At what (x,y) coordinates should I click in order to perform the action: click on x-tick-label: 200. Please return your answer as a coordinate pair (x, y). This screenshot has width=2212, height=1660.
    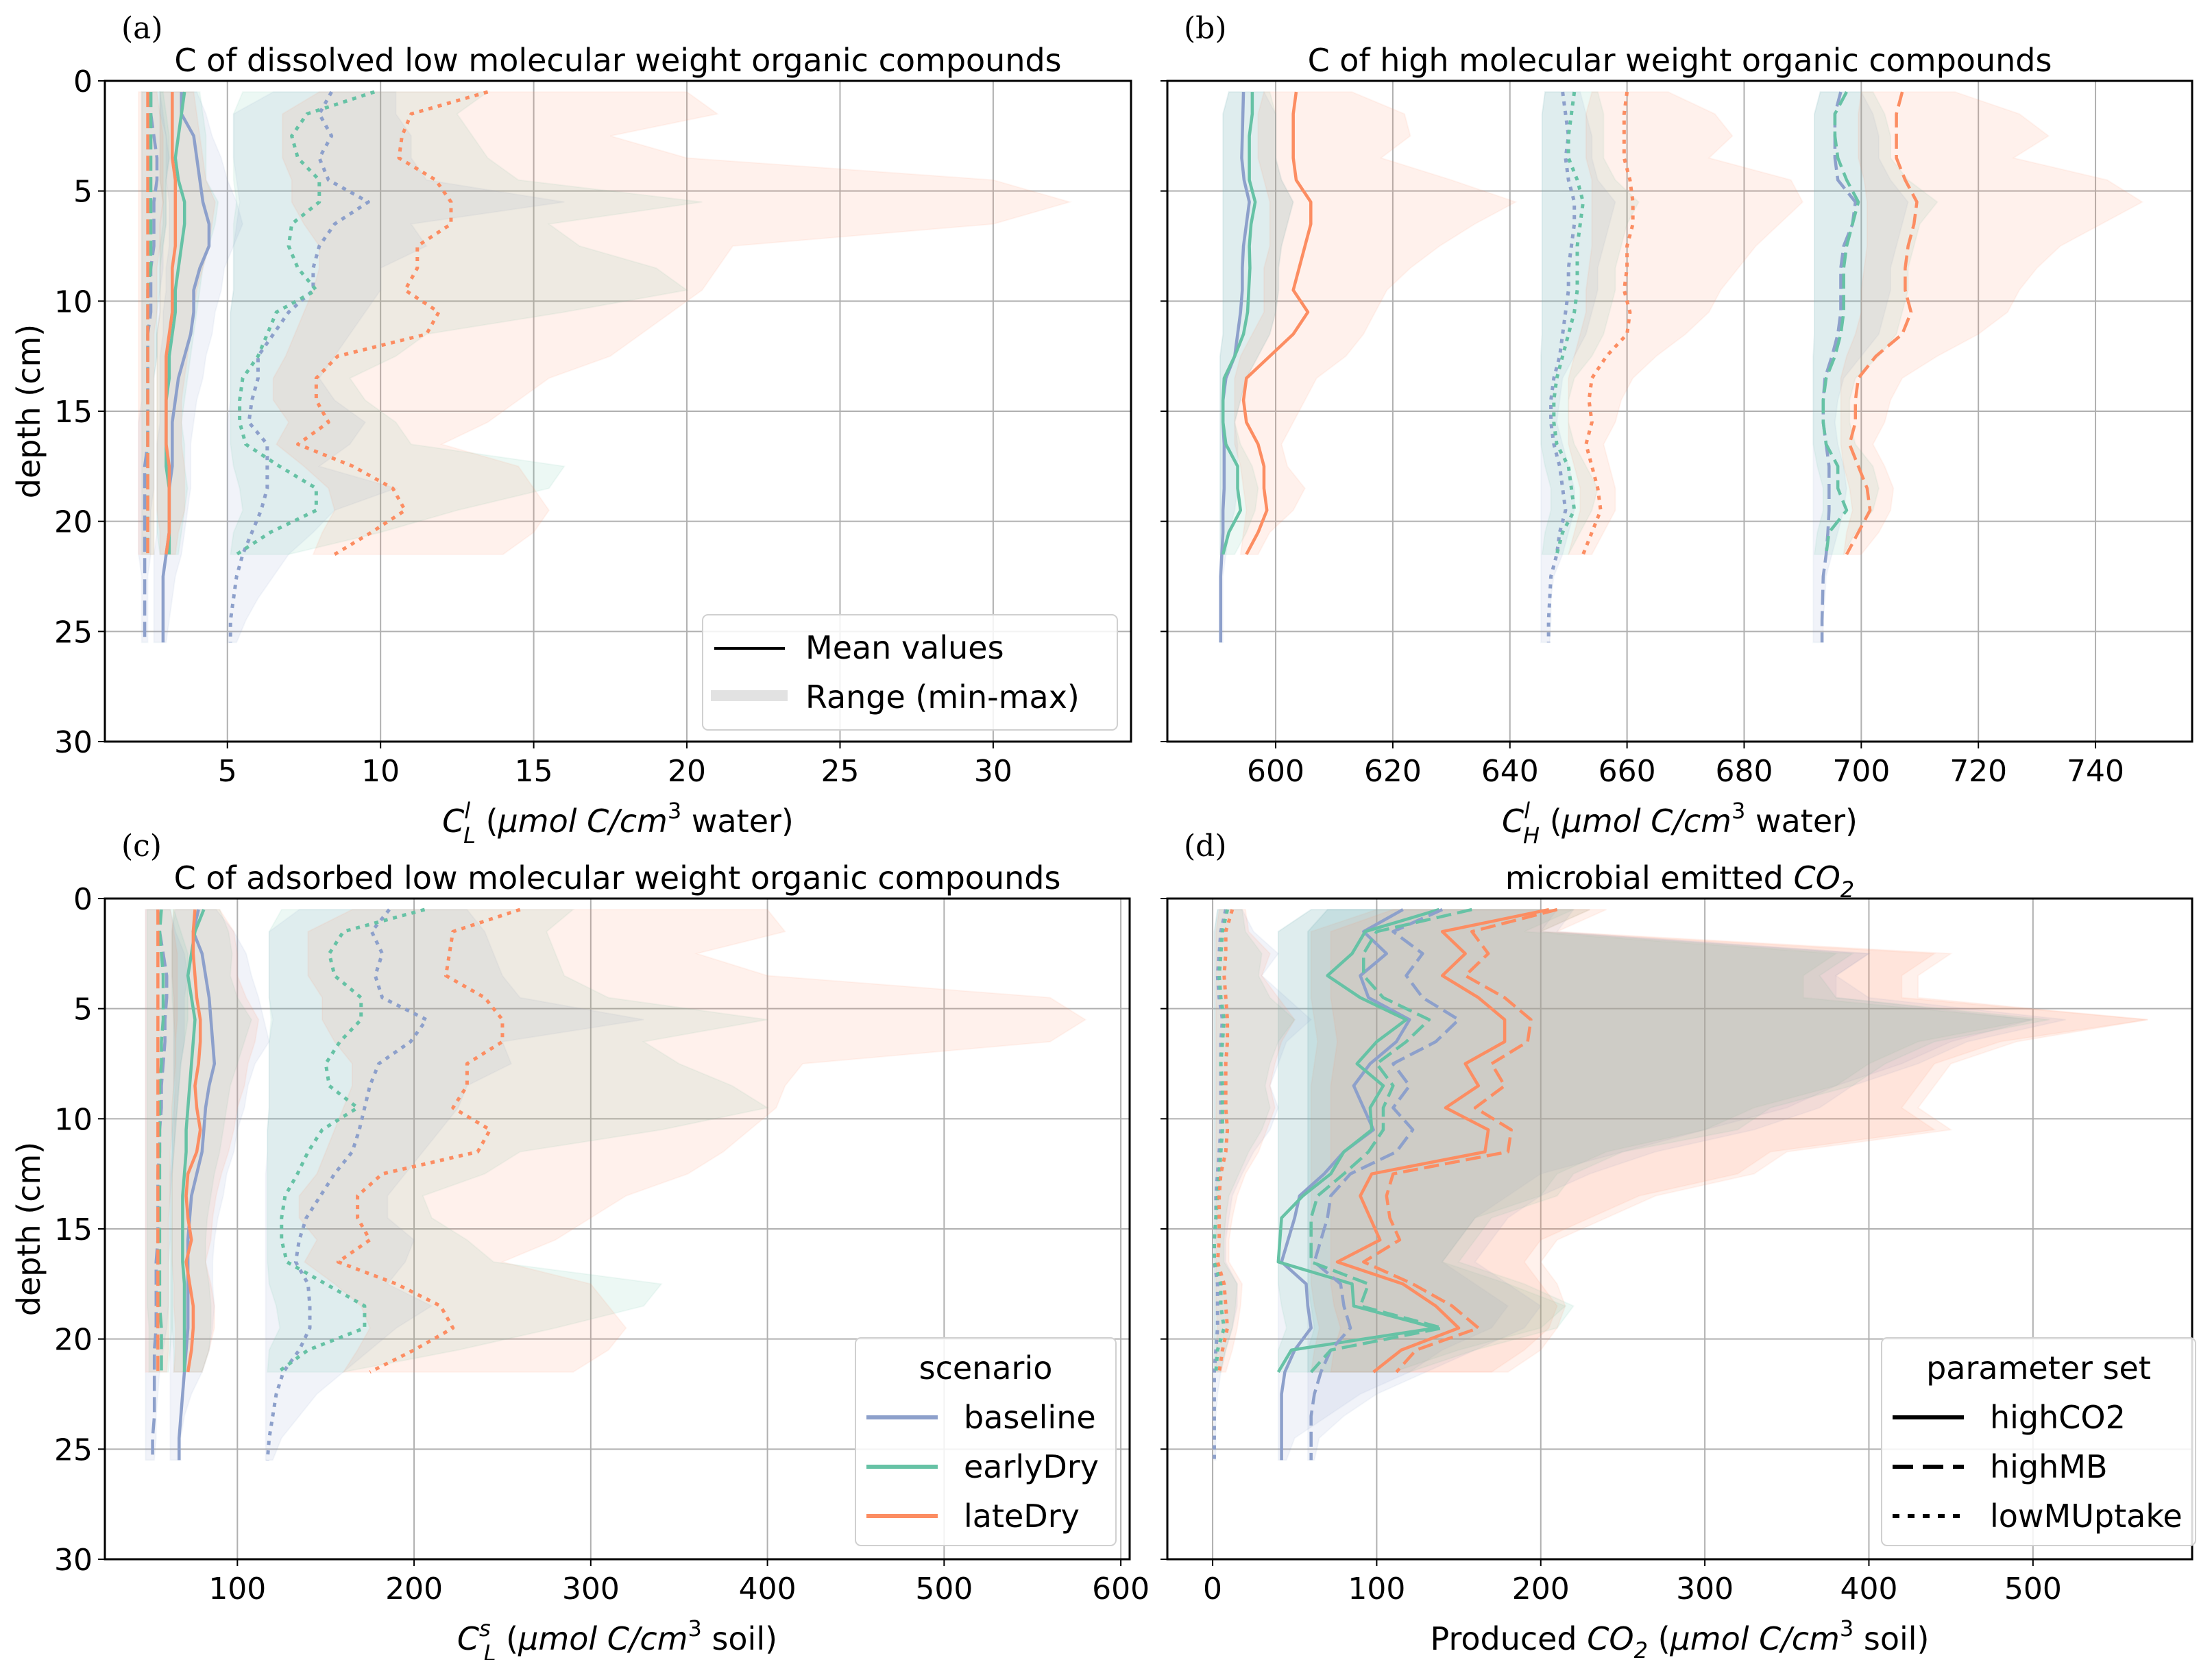
    Looking at the image, I should click on (414, 1589).